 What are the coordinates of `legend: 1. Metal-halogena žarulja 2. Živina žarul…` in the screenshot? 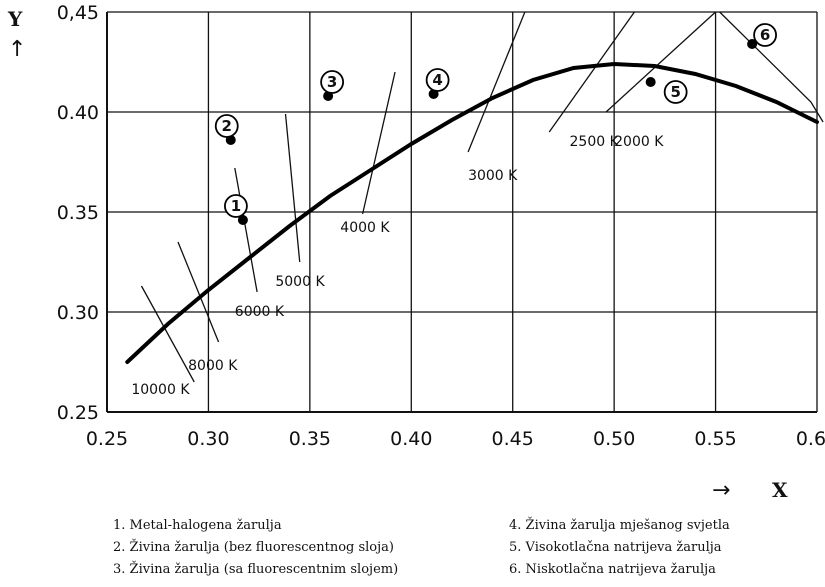 It's located at (421, 547).